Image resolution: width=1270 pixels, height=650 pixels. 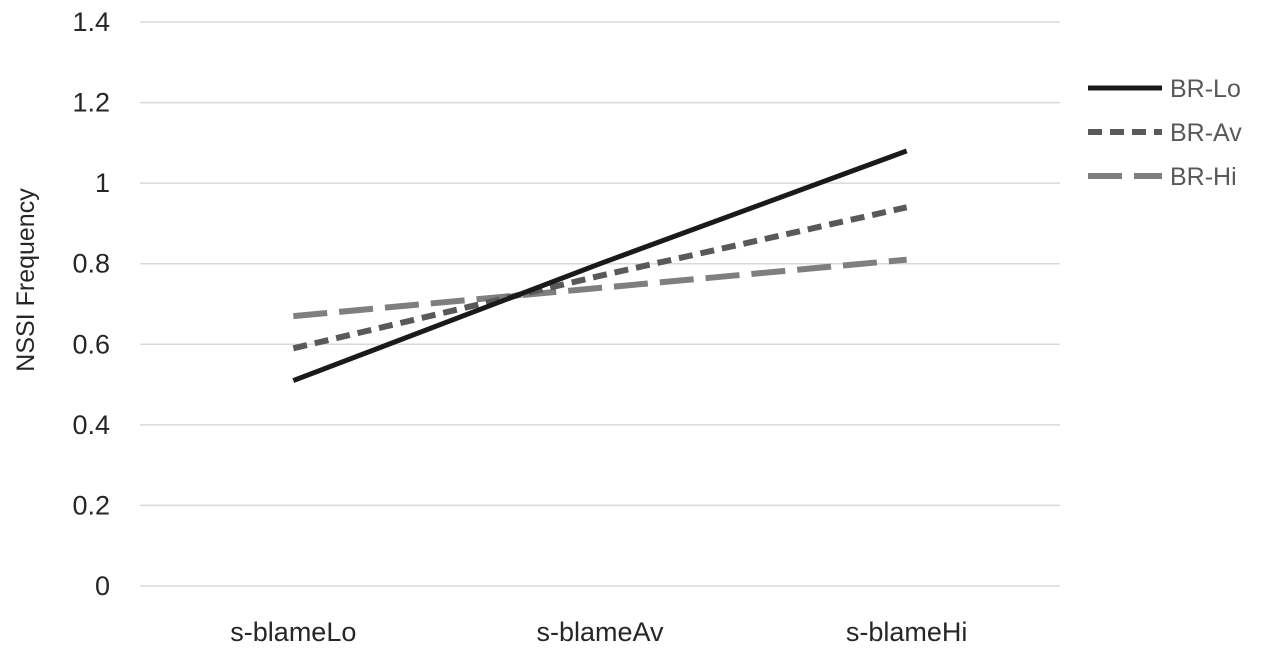 I want to click on legend-label: BR-Av, so click(x=1206, y=133).